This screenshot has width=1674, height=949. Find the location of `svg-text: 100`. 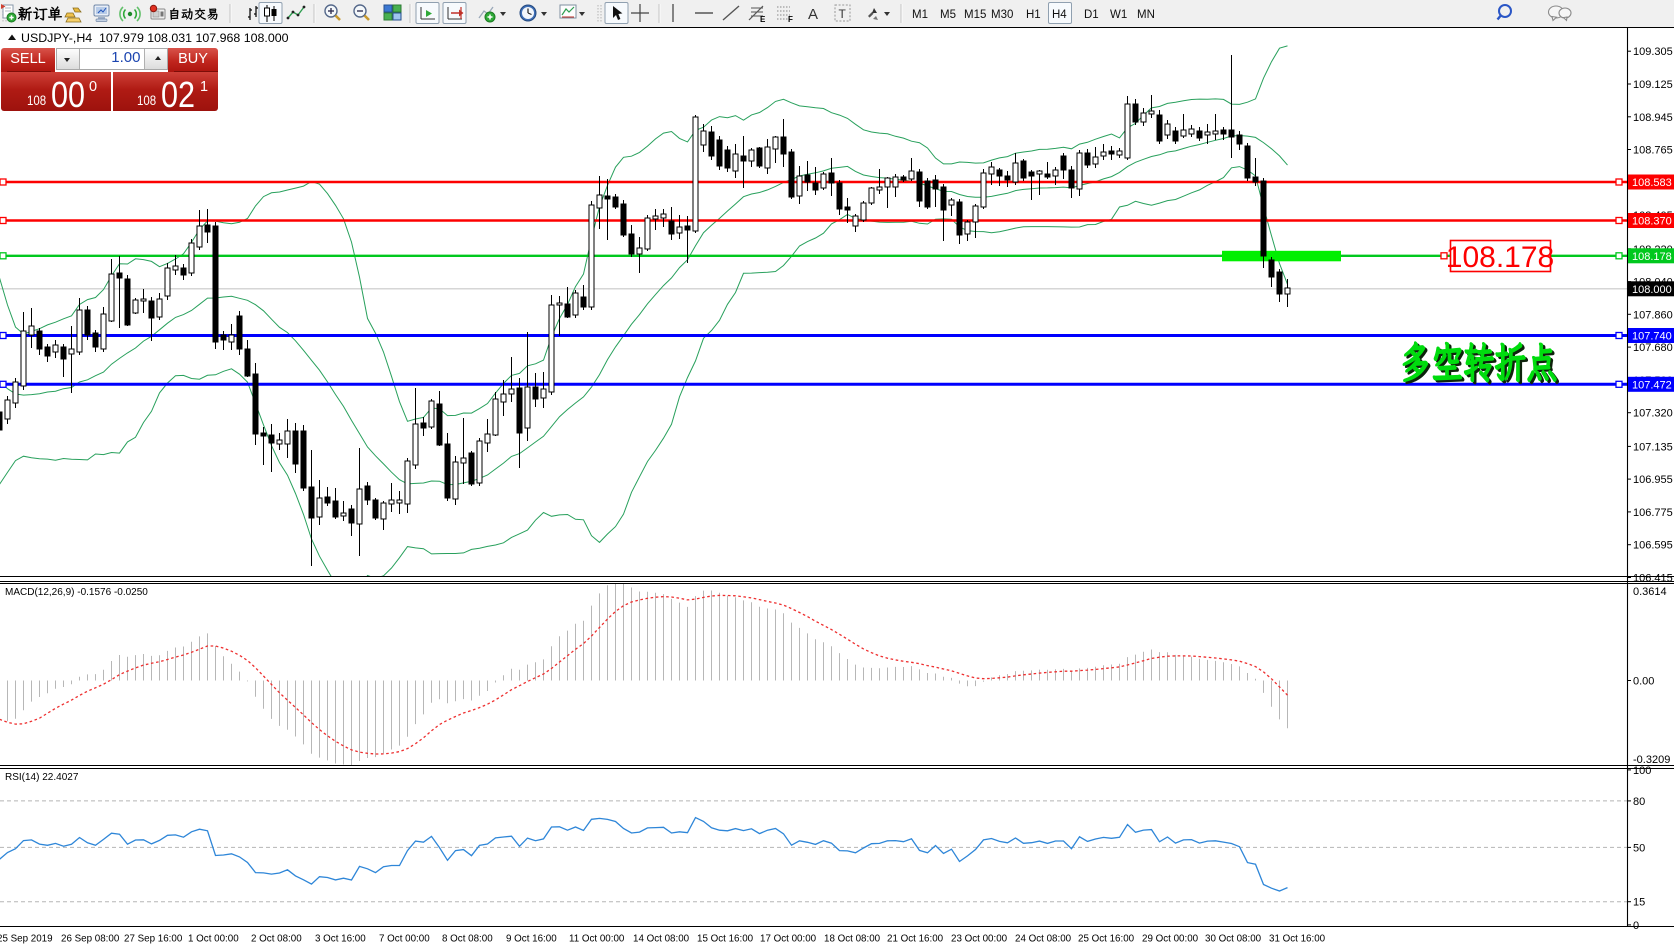

svg-text: 100 is located at coordinates (1642, 771).